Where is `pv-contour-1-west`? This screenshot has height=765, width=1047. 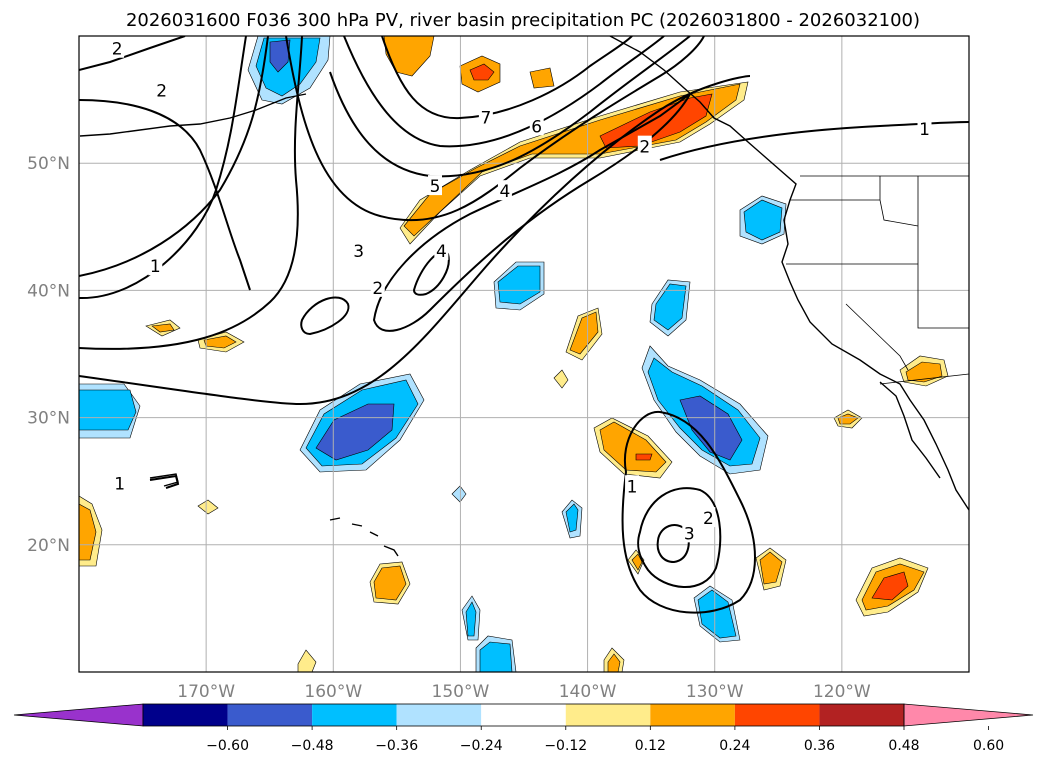 pv-contour-1-west is located at coordinates (163, 168).